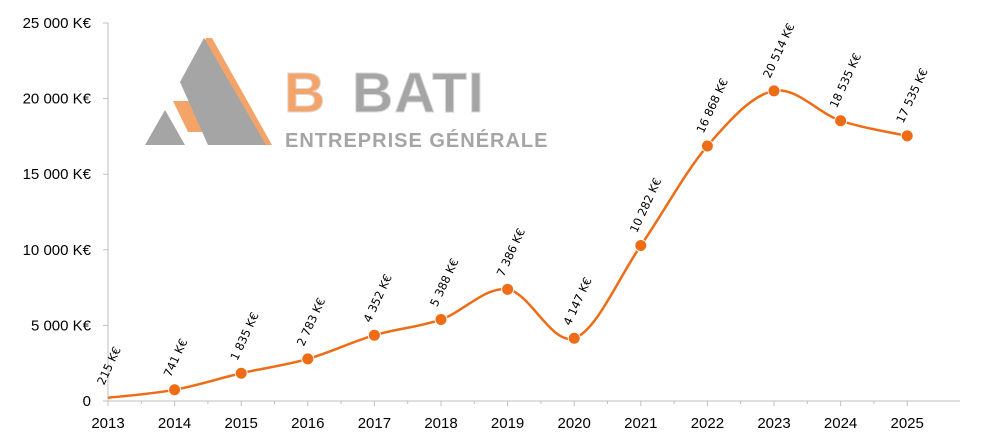 The width and height of the screenshot is (981, 441). What do you see at coordinates (57, 99) in the screenshot?
I see `y-tick-label: 20 000 K€` at bounding box center [57, 99].